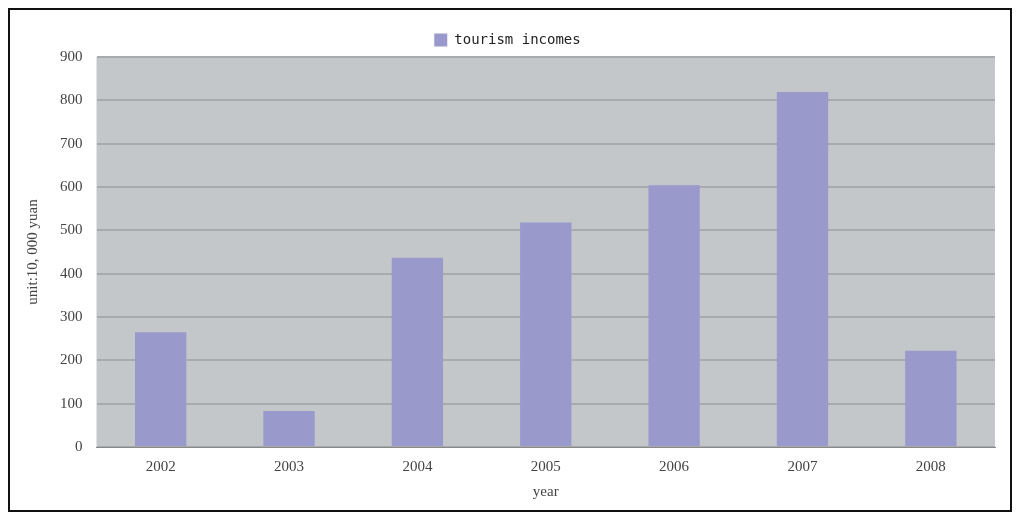  Describe the element at coordinates (930, 465) in the screenshot. I see `x-tick-label: 2008` at that location.